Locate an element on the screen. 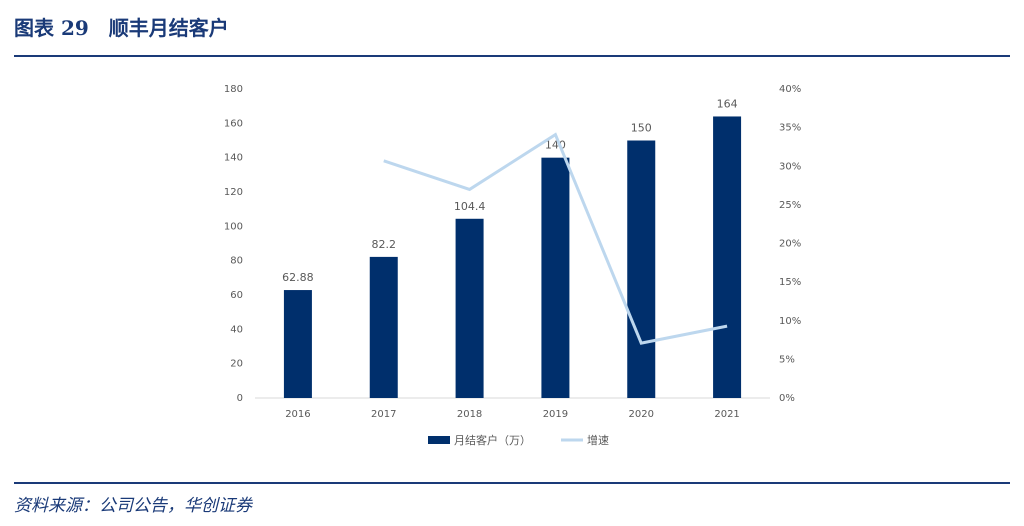  y-tick-label: 0 is located at coordinates (240, 398).